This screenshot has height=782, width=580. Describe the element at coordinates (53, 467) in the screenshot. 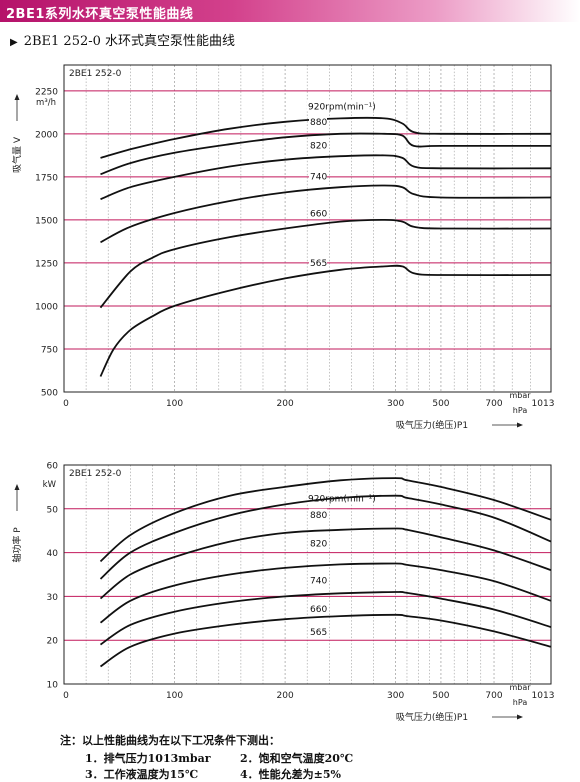

I see `chart2-y-tick-label: 60` at that location.